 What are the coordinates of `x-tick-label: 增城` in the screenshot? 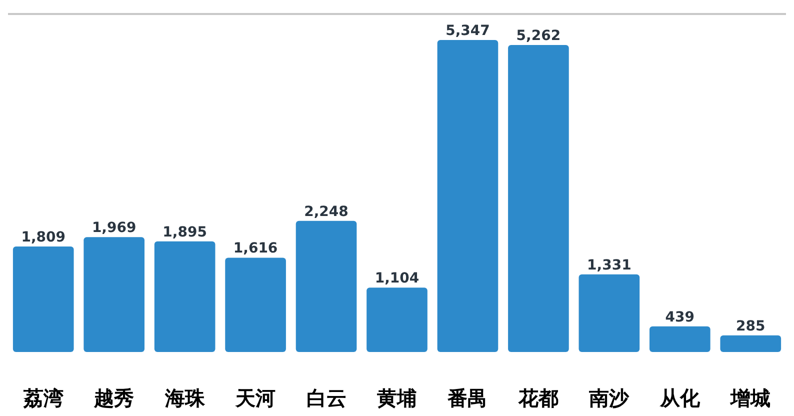 It's located at (750, 398).